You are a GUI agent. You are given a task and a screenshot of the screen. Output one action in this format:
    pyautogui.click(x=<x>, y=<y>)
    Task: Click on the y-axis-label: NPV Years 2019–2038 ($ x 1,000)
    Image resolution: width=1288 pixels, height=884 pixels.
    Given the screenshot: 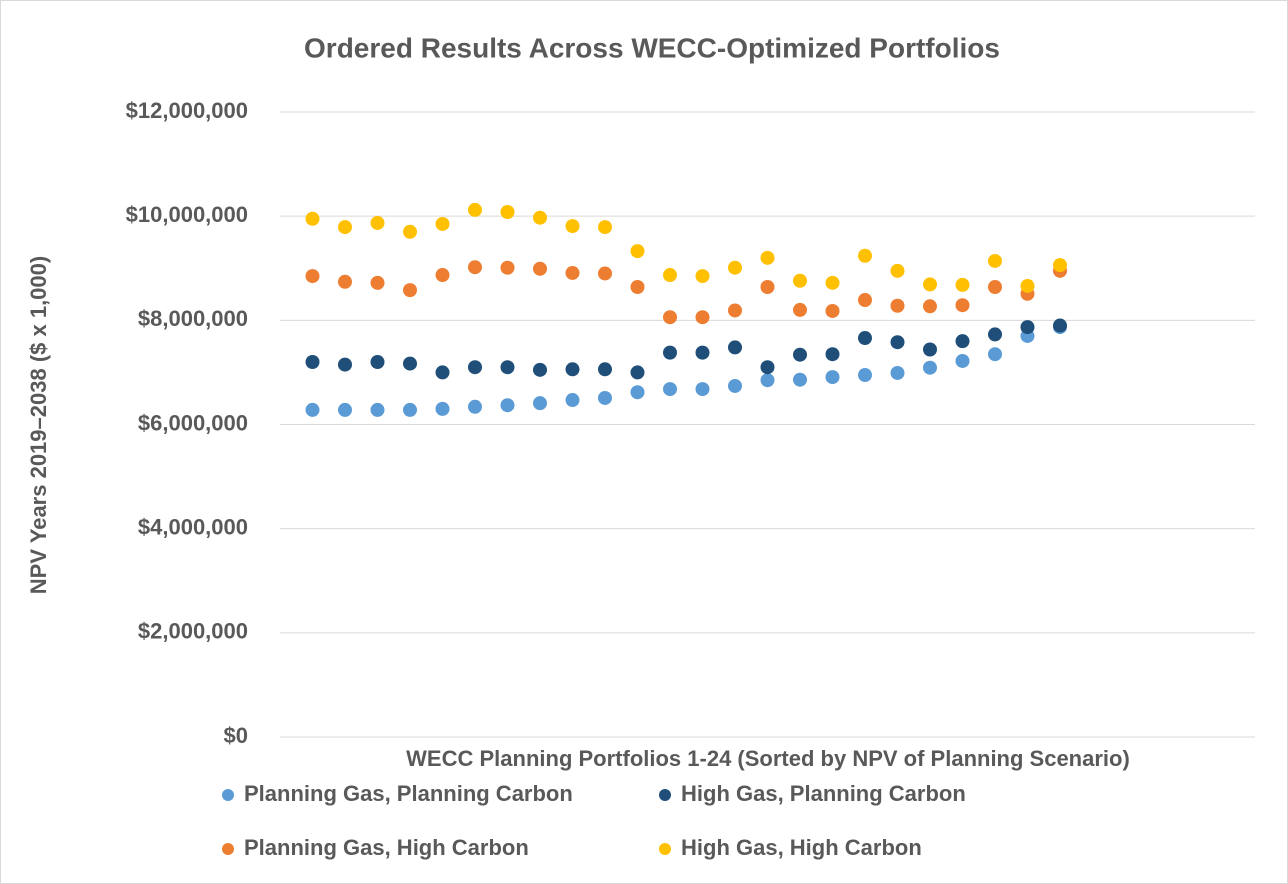 What is the action you would take?
    pyautogui.click(x=38, y=425)
    